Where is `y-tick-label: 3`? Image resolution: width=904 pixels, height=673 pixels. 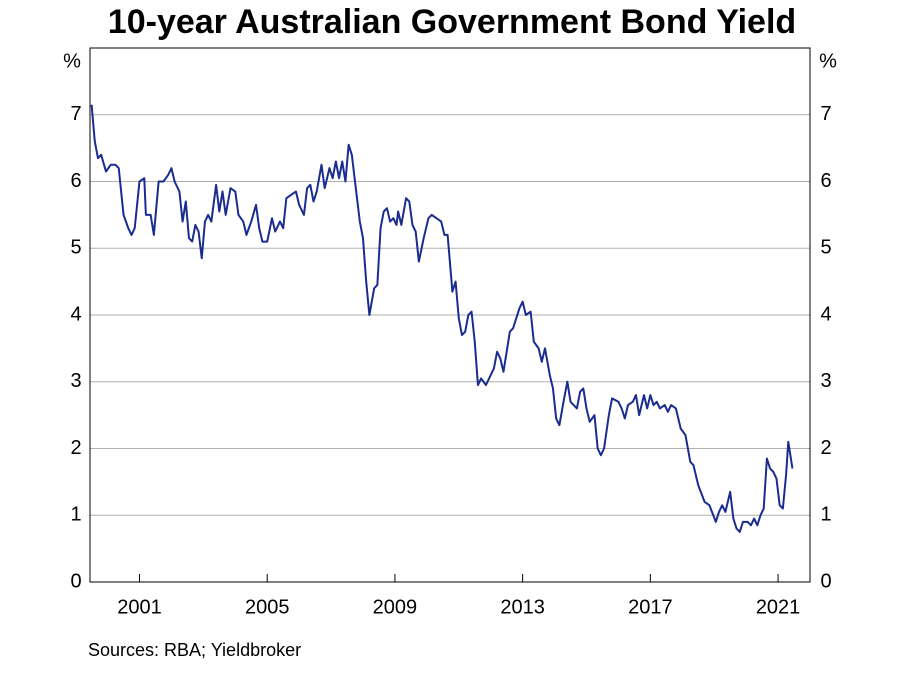
y-tick-label: 3 is located at coordinates (75, 381).